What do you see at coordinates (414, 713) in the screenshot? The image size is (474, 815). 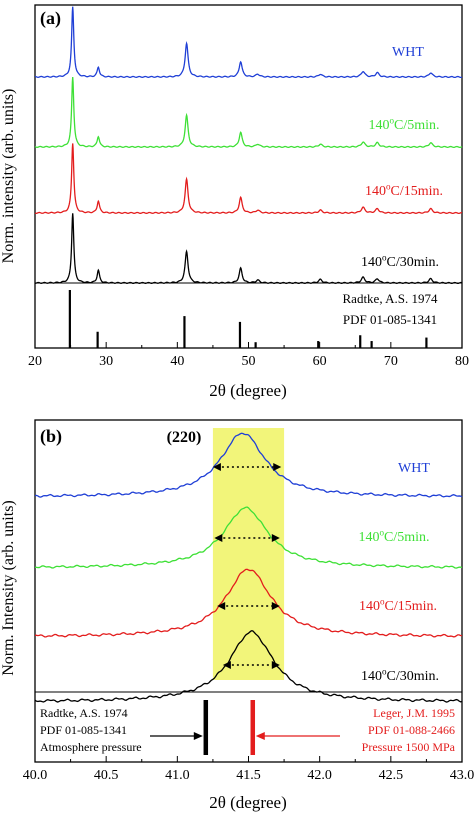 I see `panel-b-ref-right-author: Leger, J.M. 1995` at bounding box center [414, 713].